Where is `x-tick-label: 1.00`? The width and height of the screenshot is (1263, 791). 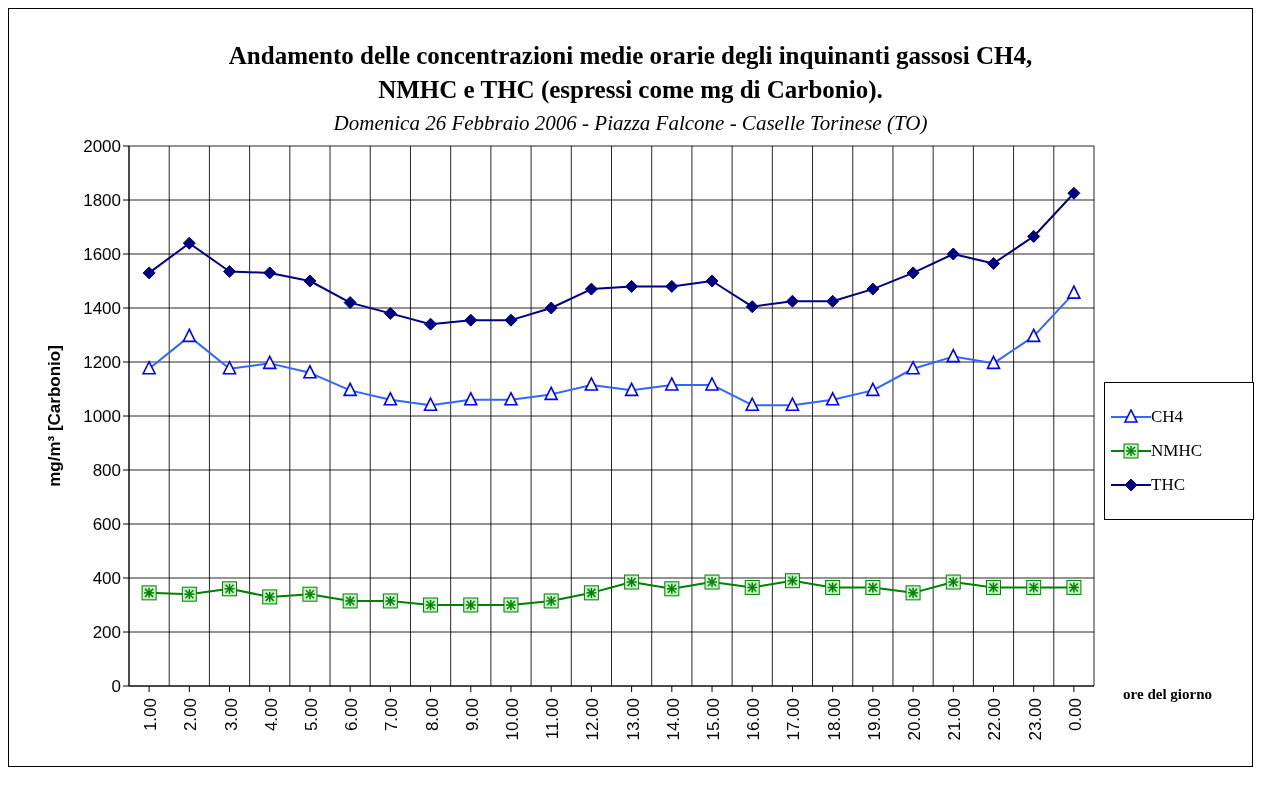
x-tick-label: 1.00 is located at coordinates (151, 715).